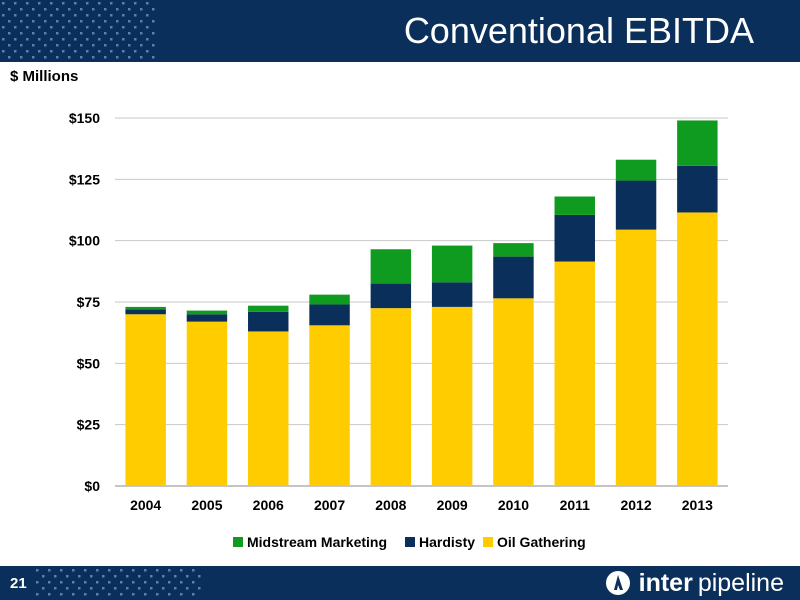 Image resolution: width=800 pixels, height=600 pixels. What do you see at coordinates (447, 542) in the screenshot?
I see `legend-label: Hardisty` at bounding box center [447, 542].